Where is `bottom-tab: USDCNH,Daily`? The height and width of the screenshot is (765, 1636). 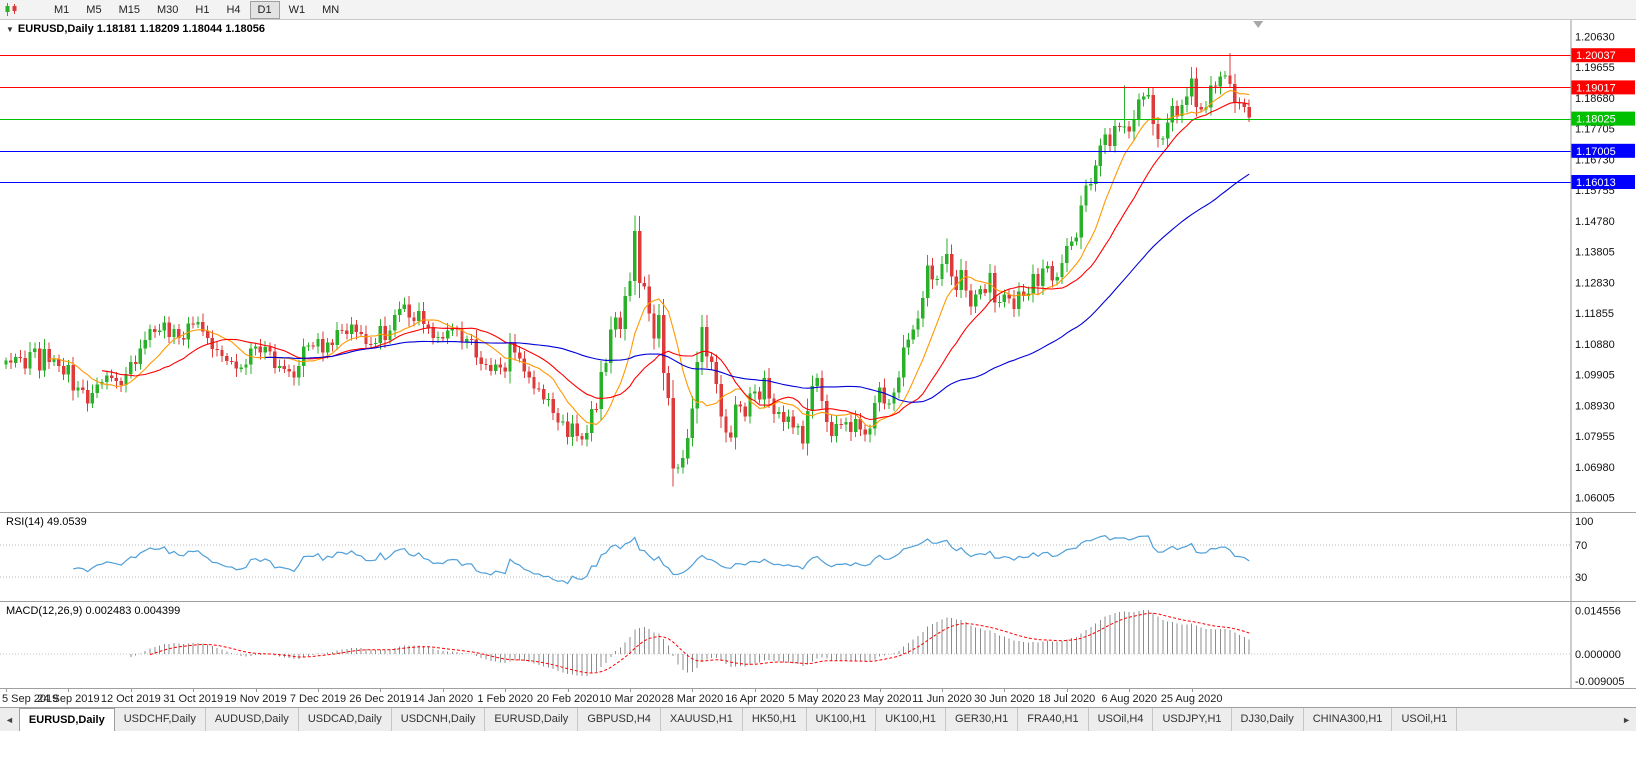
bottom-tab: USDCNH,Daily is located at coordinates (438, 719).